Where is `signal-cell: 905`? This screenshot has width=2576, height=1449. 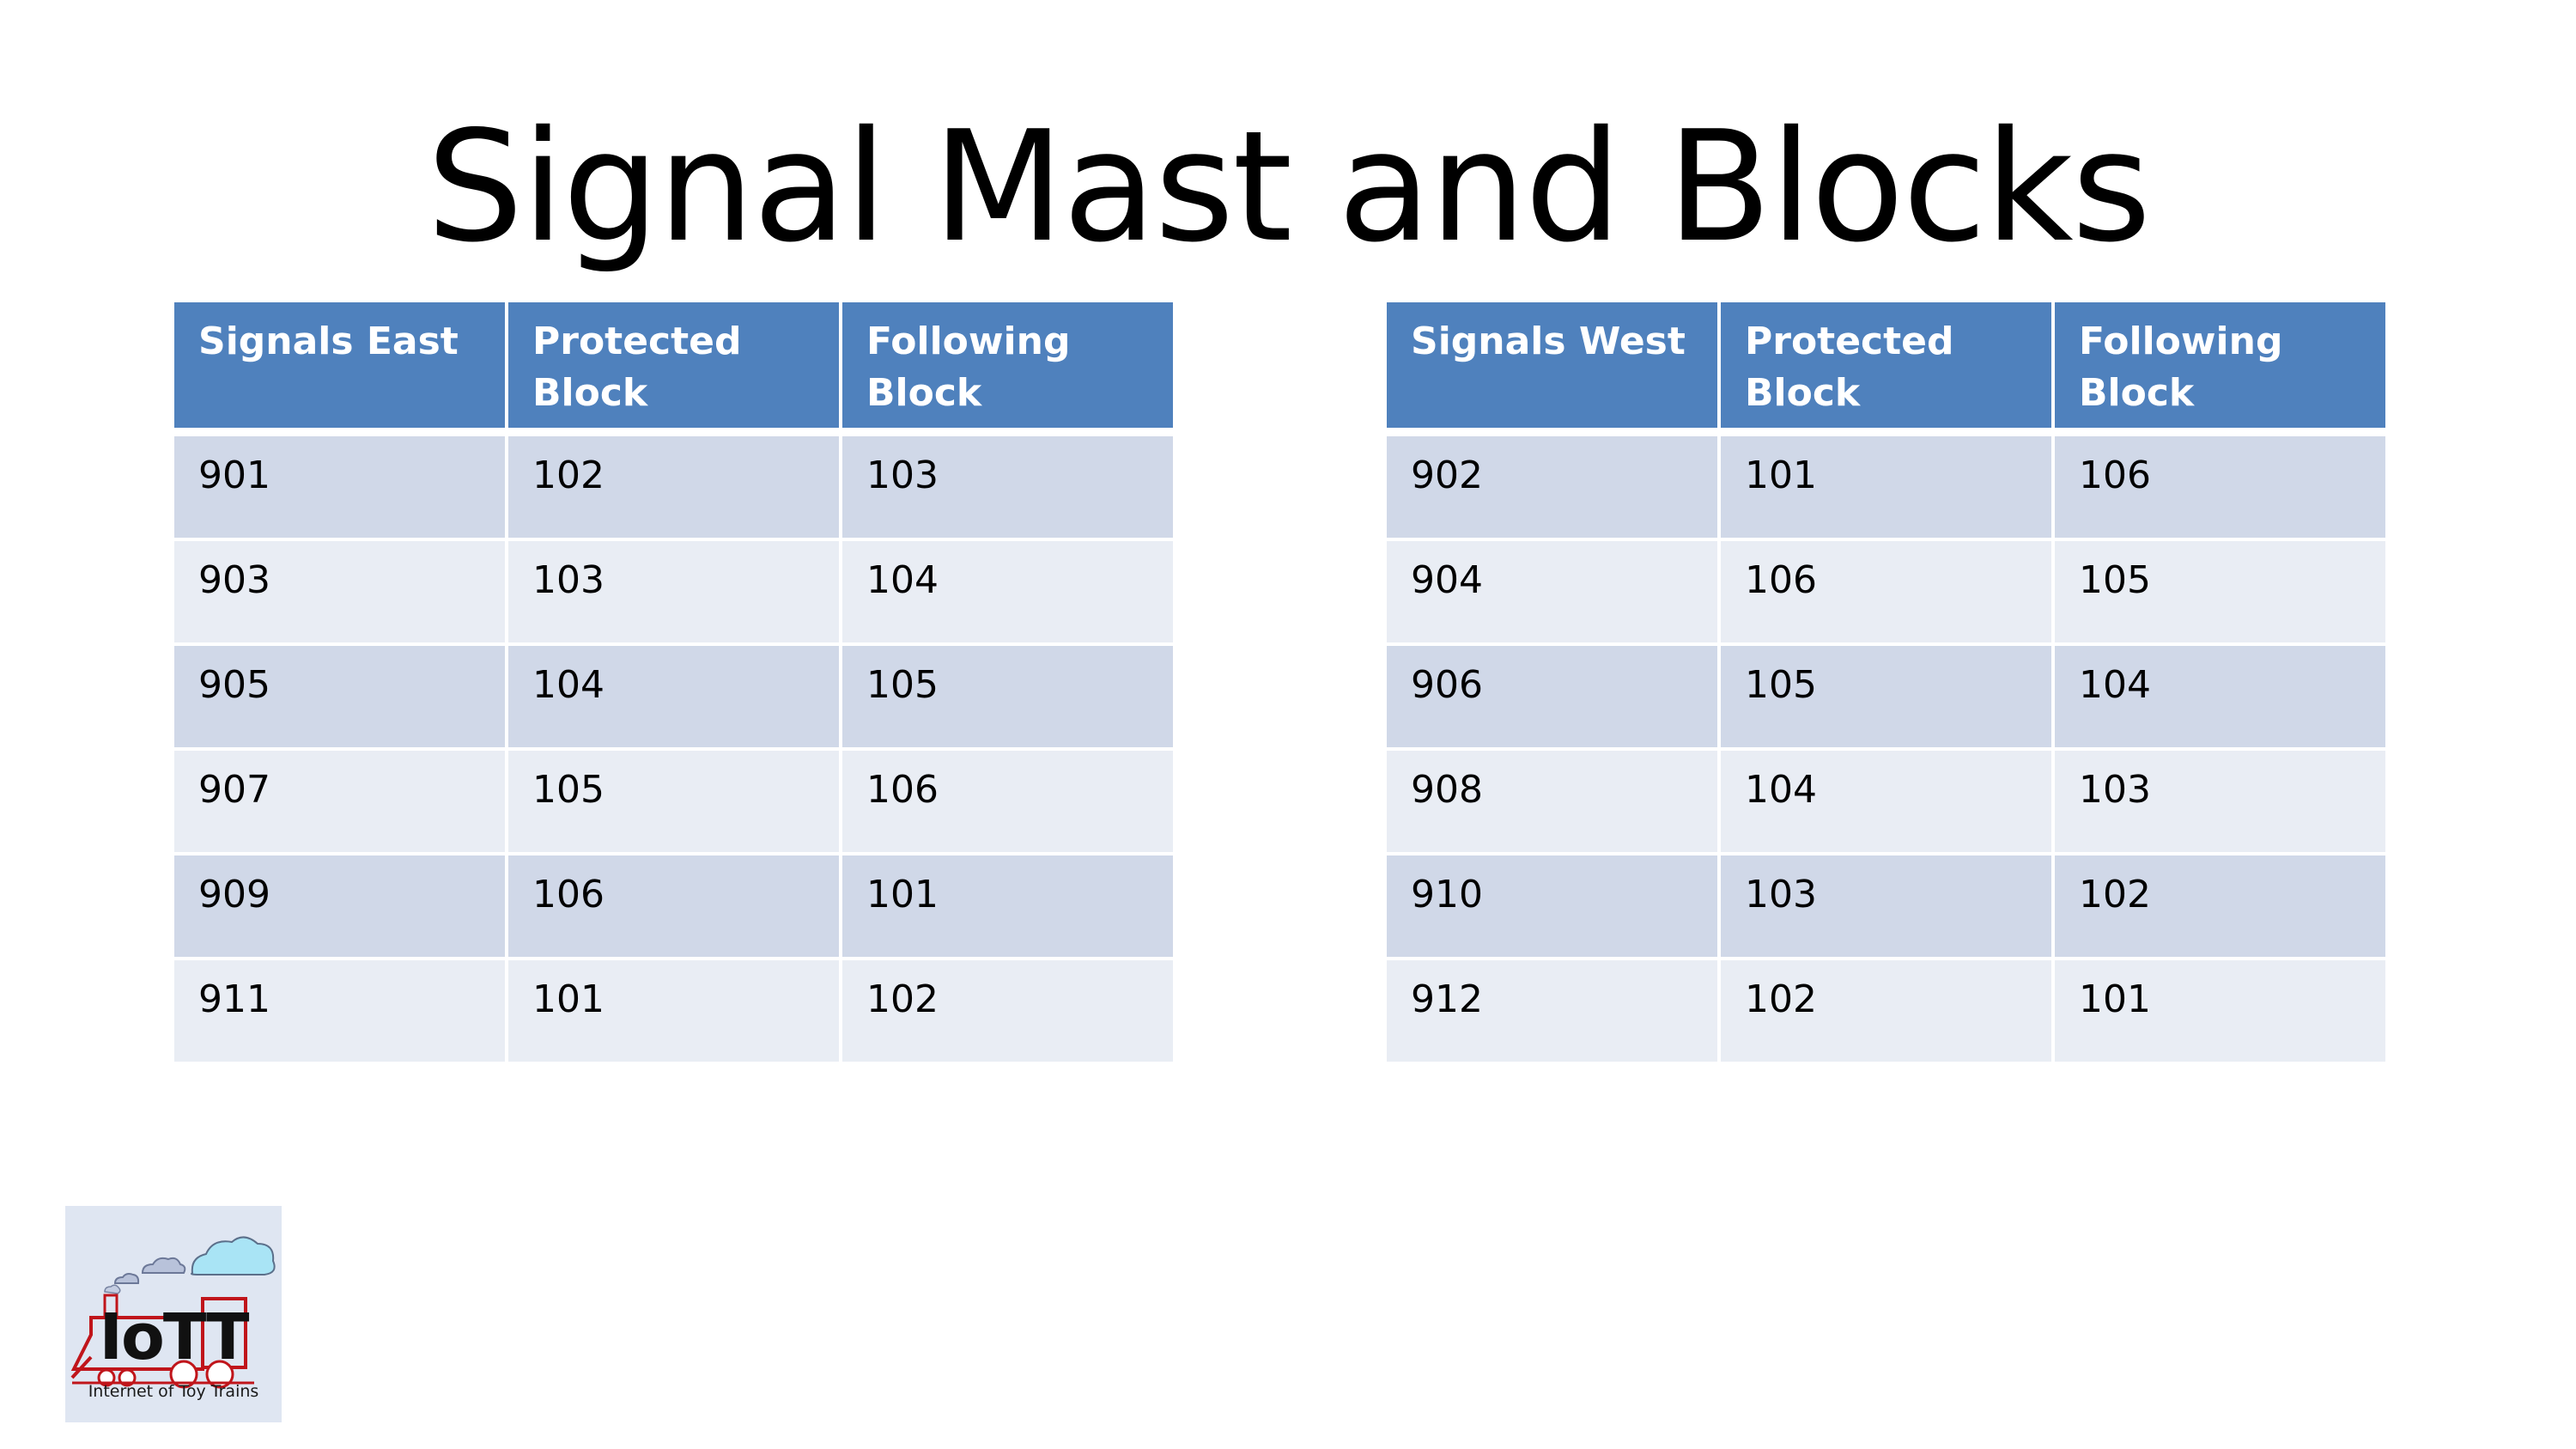 signal-cell: 905 is located at coordinates (339, 696).